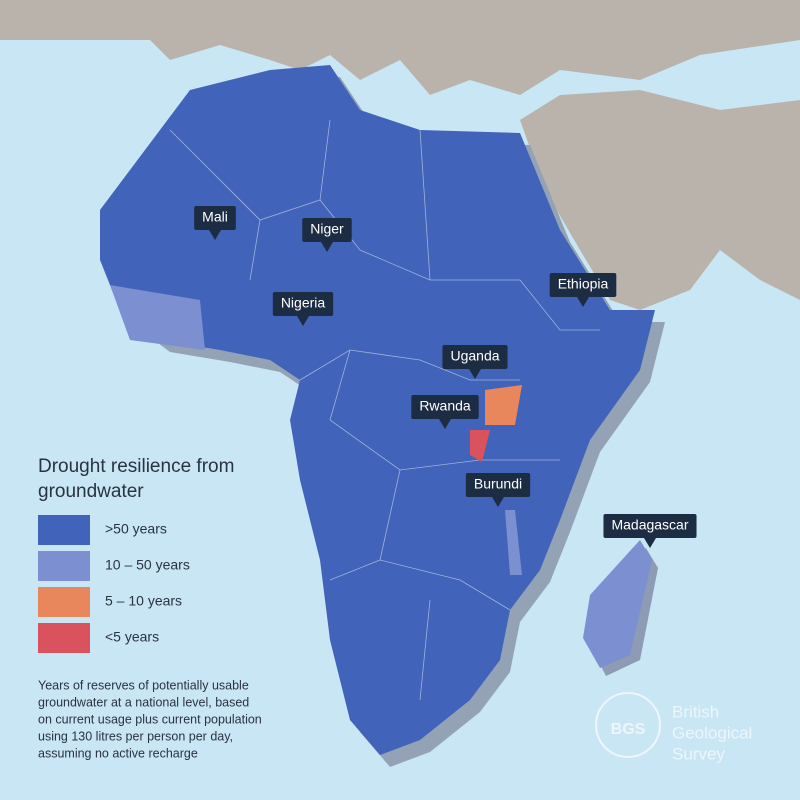 This screenshot has width=800, height=800. I want to click on country-label: Madagascar, so click(649, 525).